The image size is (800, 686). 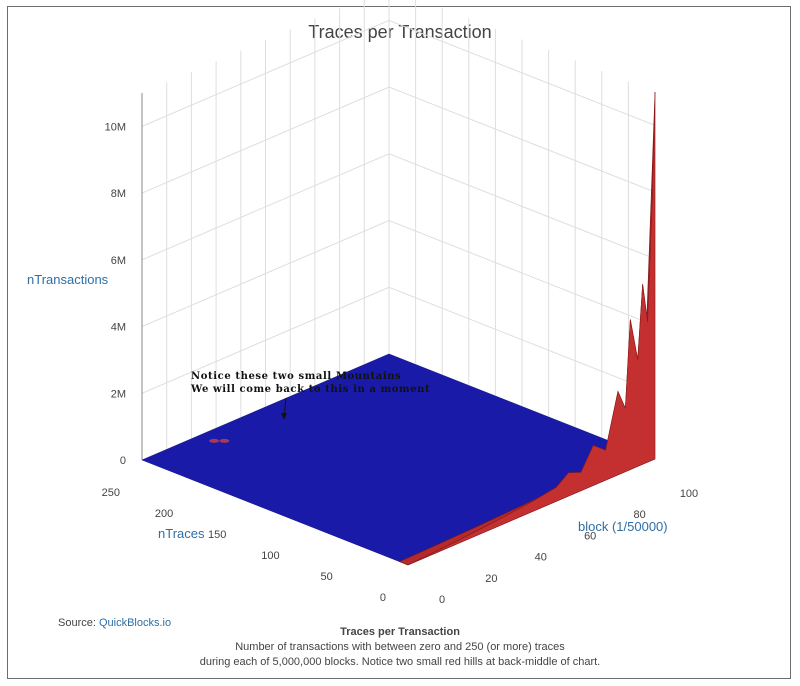 I want to click on z-tick-label: 4M, so click(x=118, y=328).